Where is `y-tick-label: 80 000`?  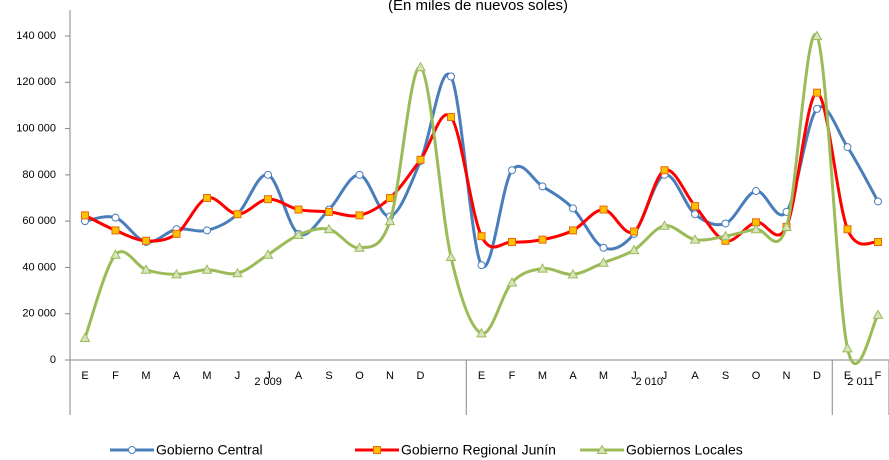 y-tick-label: 80 000 is located at coordinates (39, 175).